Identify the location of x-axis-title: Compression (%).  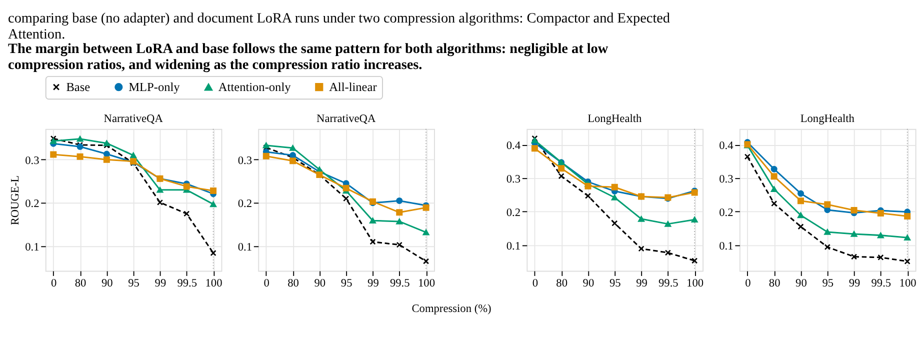
(452, 308).